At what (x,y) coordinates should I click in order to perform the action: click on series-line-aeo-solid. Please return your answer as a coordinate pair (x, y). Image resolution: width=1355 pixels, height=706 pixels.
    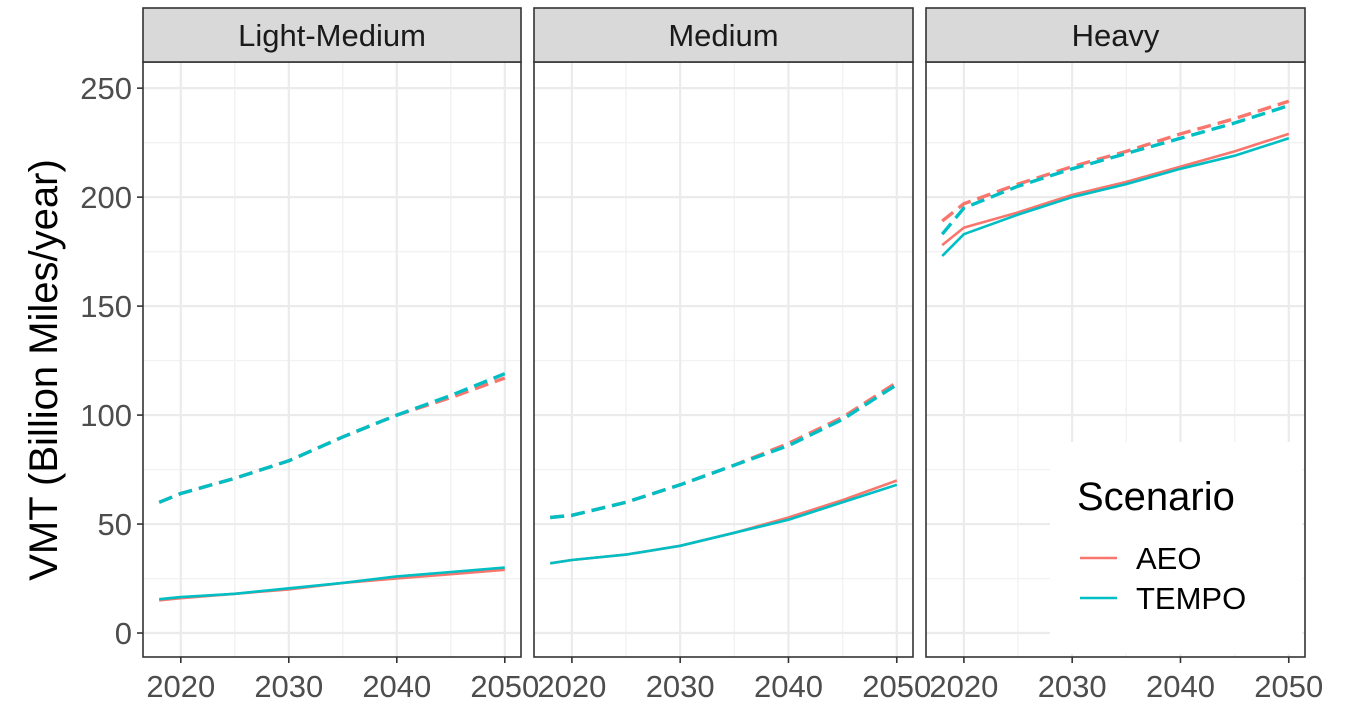
    Looking at the image, I should click on (1115, 189).